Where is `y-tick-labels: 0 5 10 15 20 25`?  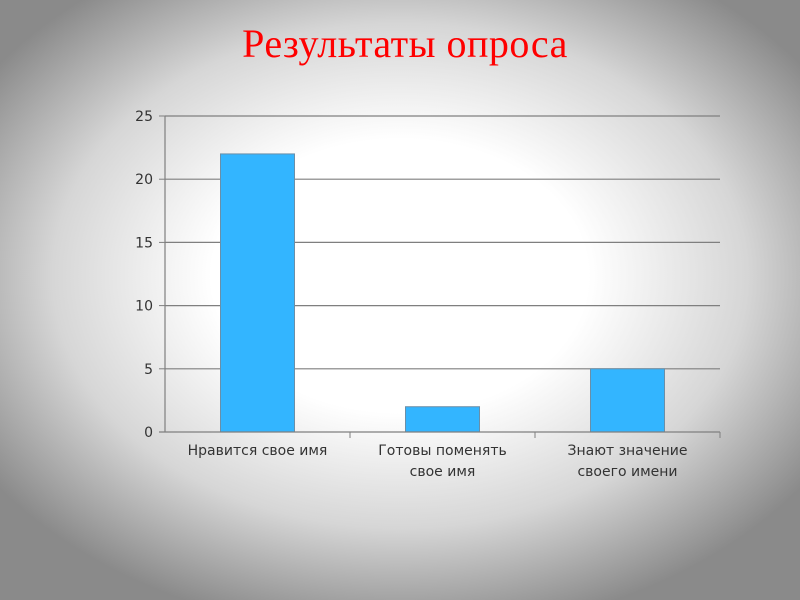
y-tick-labels: 0 5 10 15 20 25 is located at coordinates (144, 275).